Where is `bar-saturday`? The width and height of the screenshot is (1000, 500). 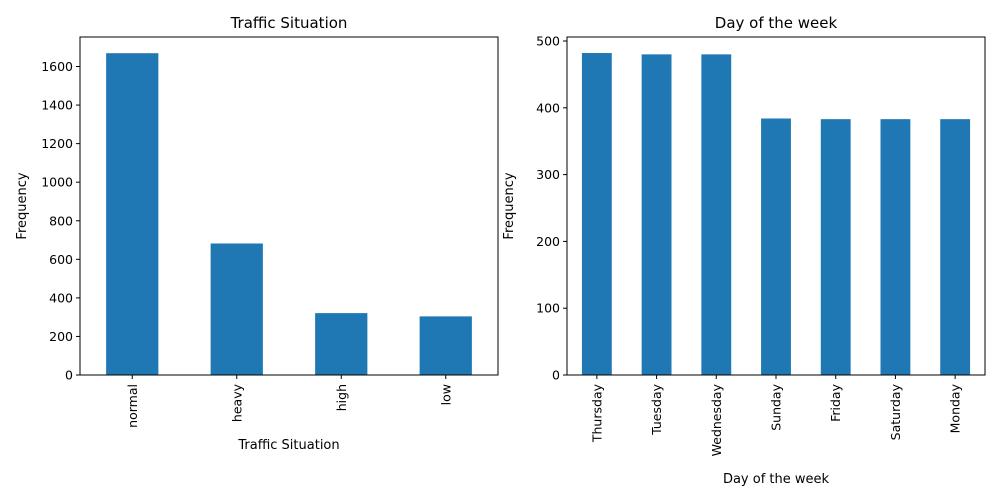 bar-saturday is located at coordinates (895, 247).